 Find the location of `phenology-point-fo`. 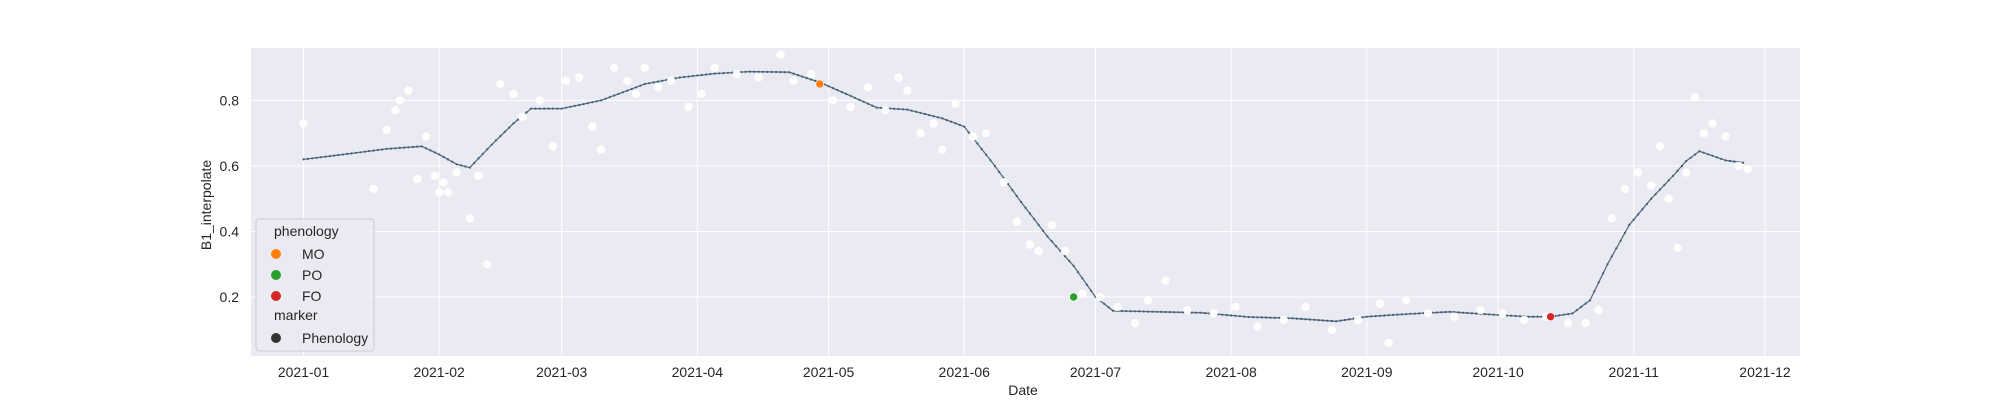

phenology-point-fo is located at coordinates (1550, 317).